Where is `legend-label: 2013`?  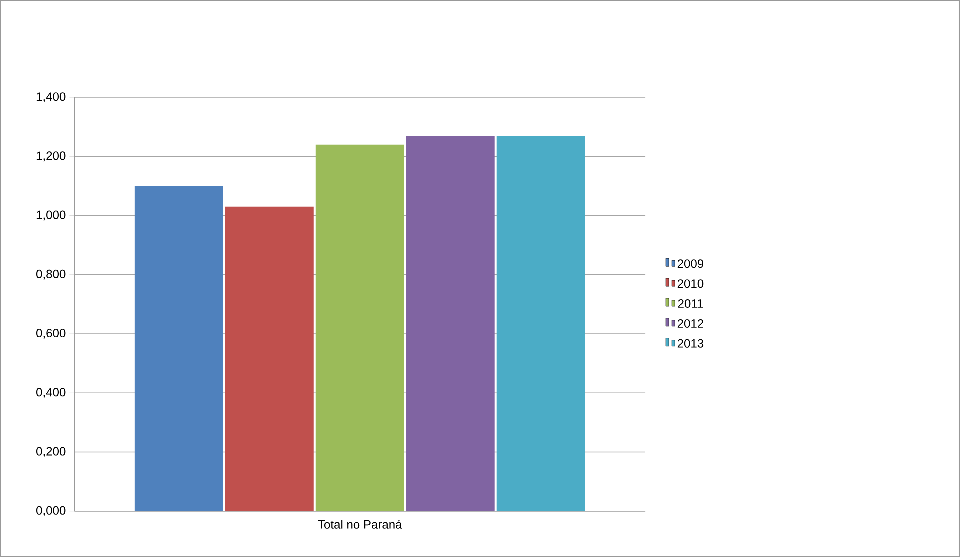
legend-label: 2013 is located at coordinates (691, 344).